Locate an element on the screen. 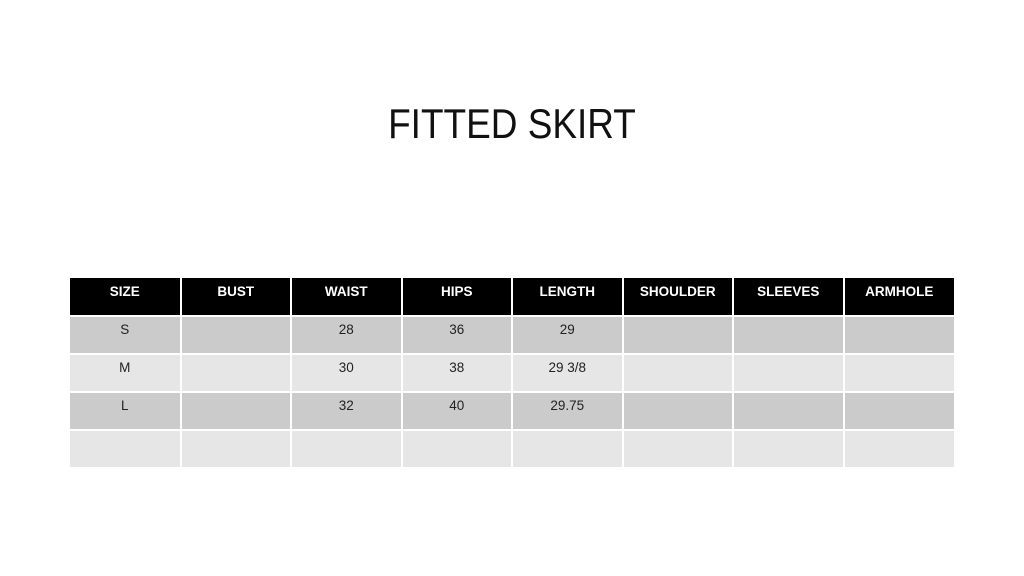 The image size is (1024, 576). header-waist: WAIST is located at coordinates (346, 297).